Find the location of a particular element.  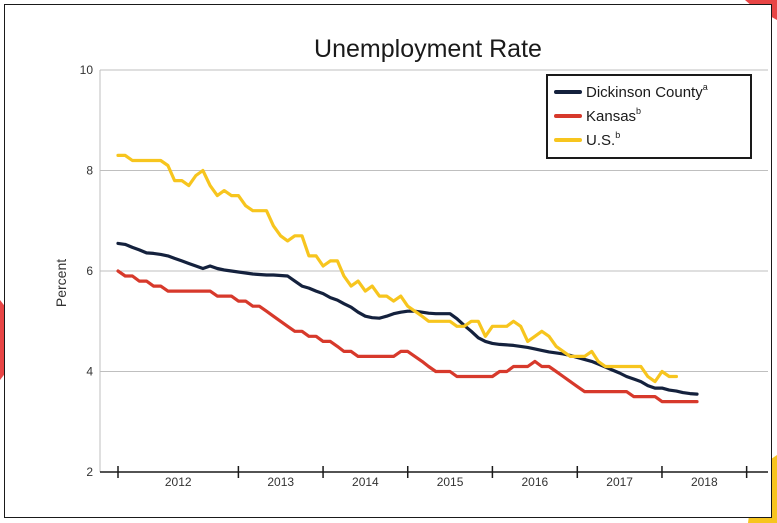

x-tick-label: 2018 is located at coordinates (704, 482).